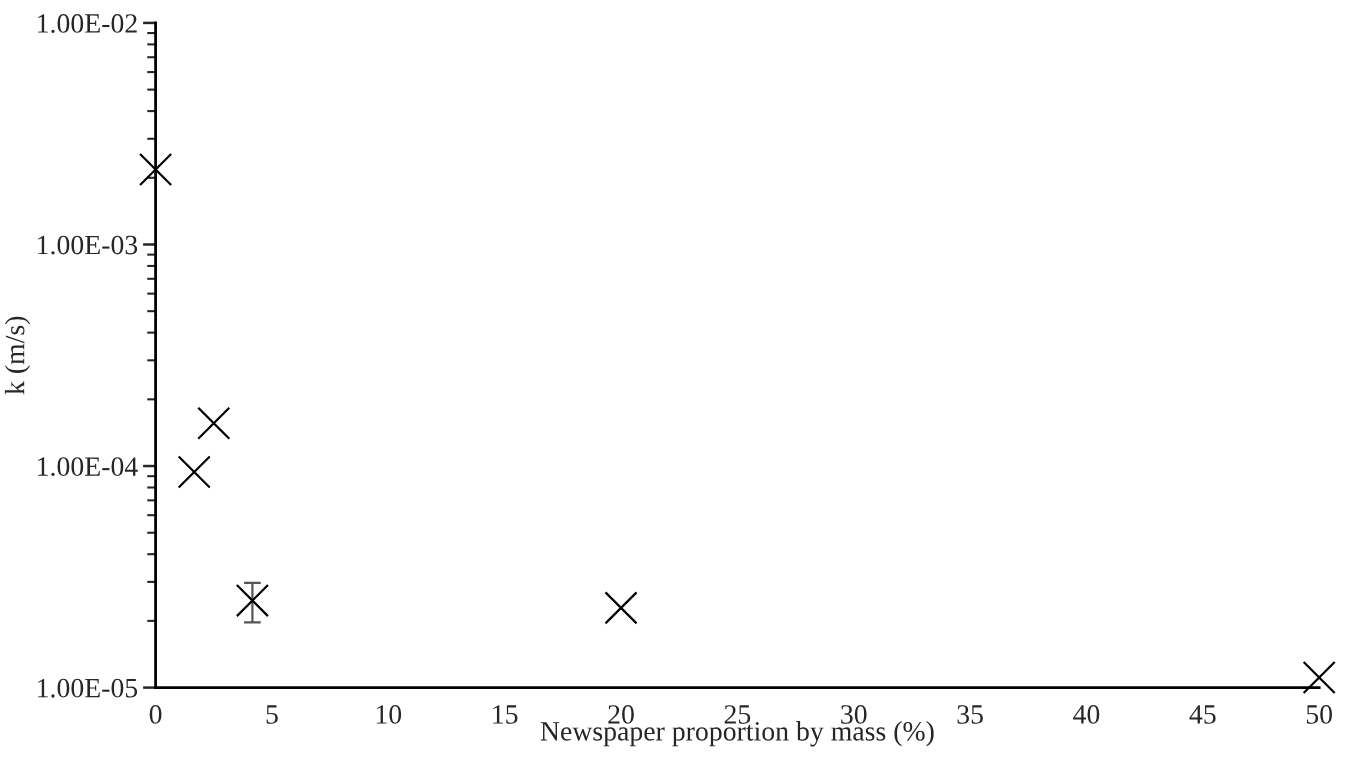 Image resolution: width=1353 pixels, height=764 pixels. What do you see at coordinates (17, 355) in the screenshot?
I see `y-axis-title: k (m/s)` at bounding box center [17, 355].